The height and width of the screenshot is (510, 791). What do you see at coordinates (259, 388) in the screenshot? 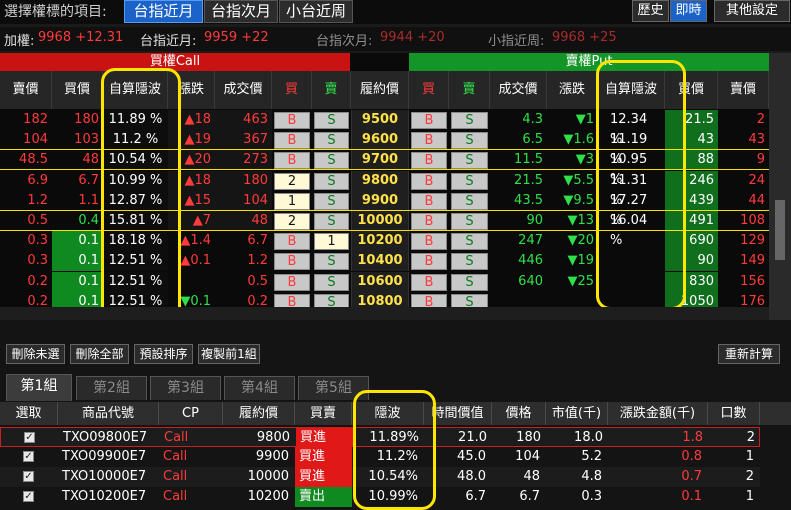
I see `group-tab-4: 第4組` at bounding box center [259, 388].